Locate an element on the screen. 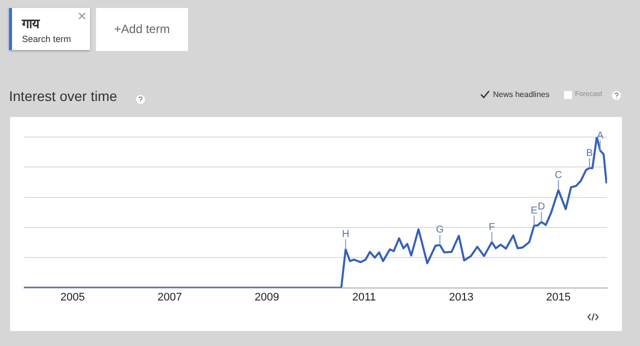 Image resolution: width=640 pixels, height=346 pixels. x-tick-label: 2007 is located at coordinates (170, 297).